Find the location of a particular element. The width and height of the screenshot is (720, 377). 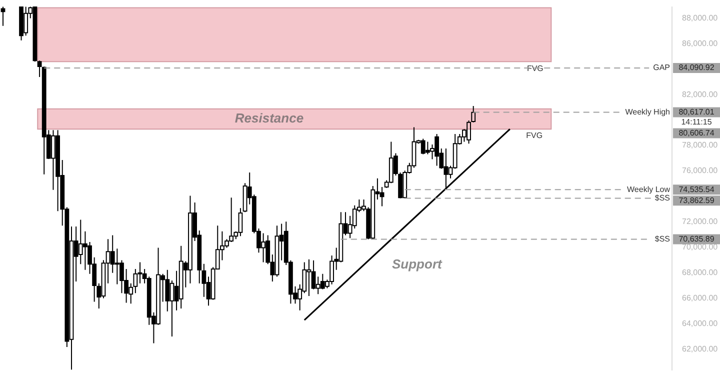

ref-line-label: Weekly Low is located at coordinates (648, 189).